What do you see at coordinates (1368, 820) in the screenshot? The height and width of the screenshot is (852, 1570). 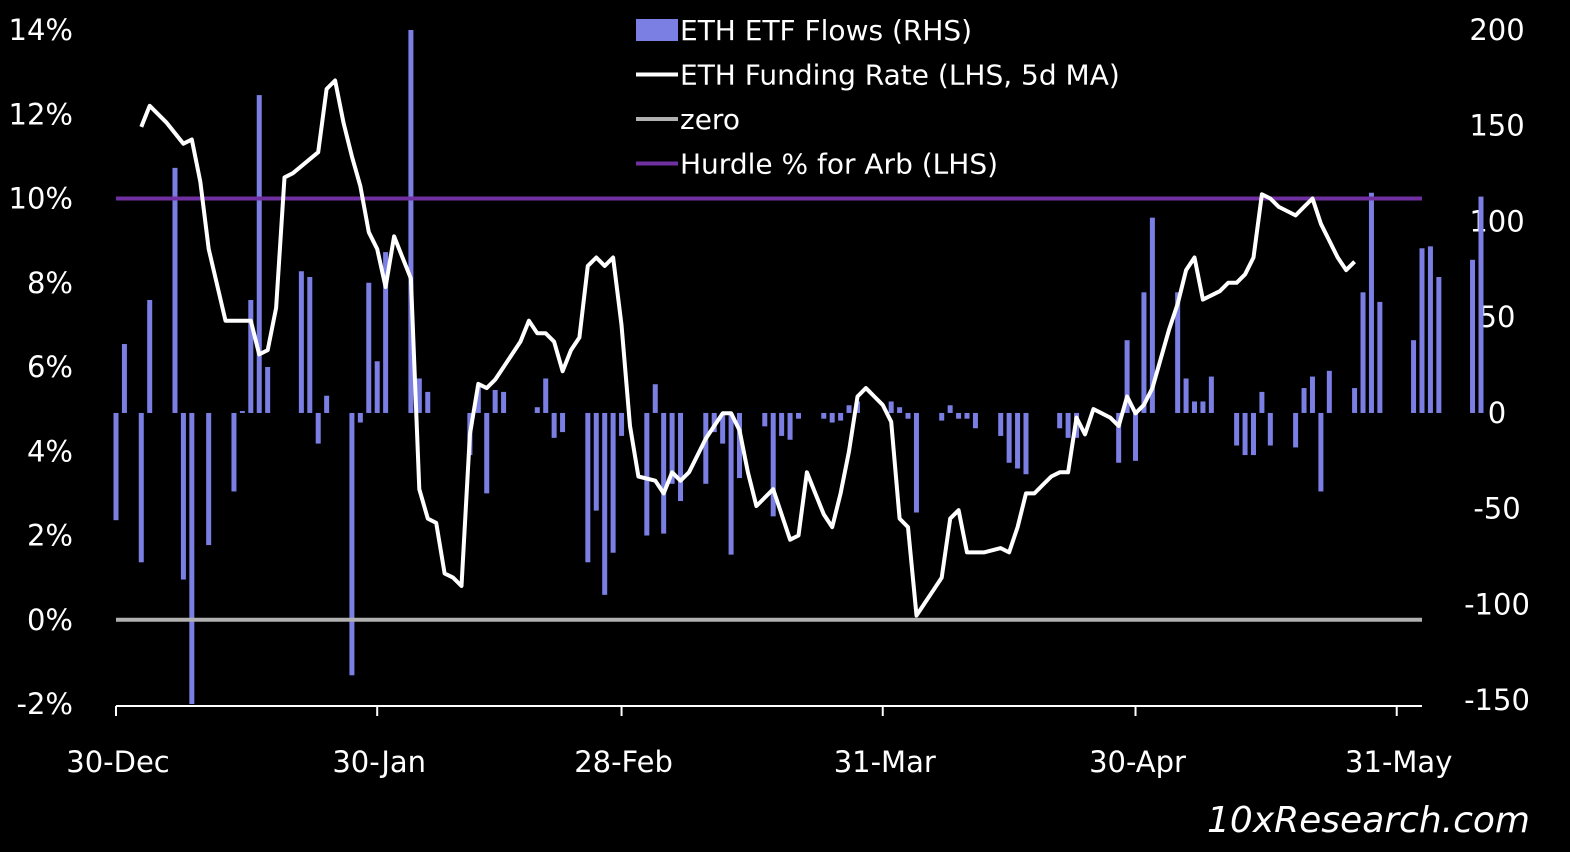 I see `source-watermark: 10xResearch.com` at bounding box center [1368, 820].